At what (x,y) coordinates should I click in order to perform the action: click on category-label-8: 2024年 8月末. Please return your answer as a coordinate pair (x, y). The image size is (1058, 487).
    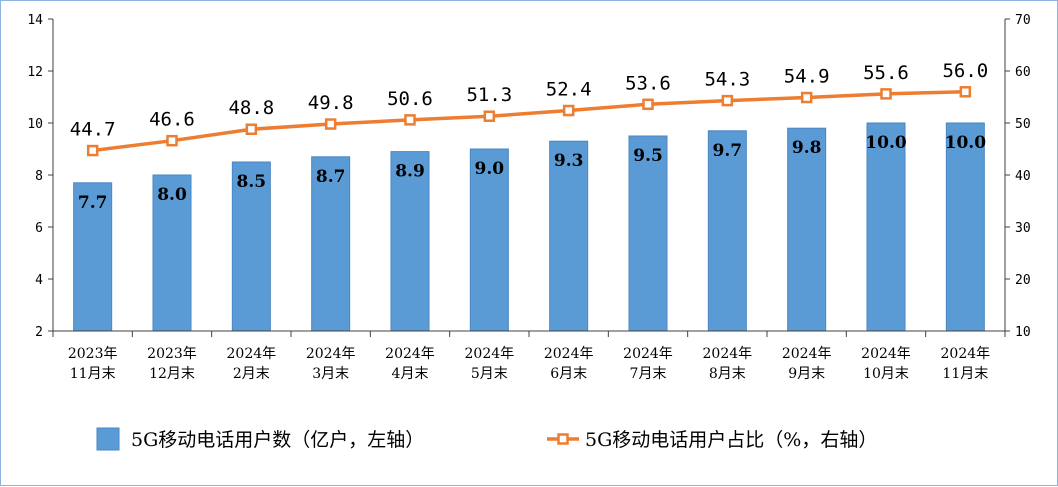
    Looking at the image, I should click on (728, 364).